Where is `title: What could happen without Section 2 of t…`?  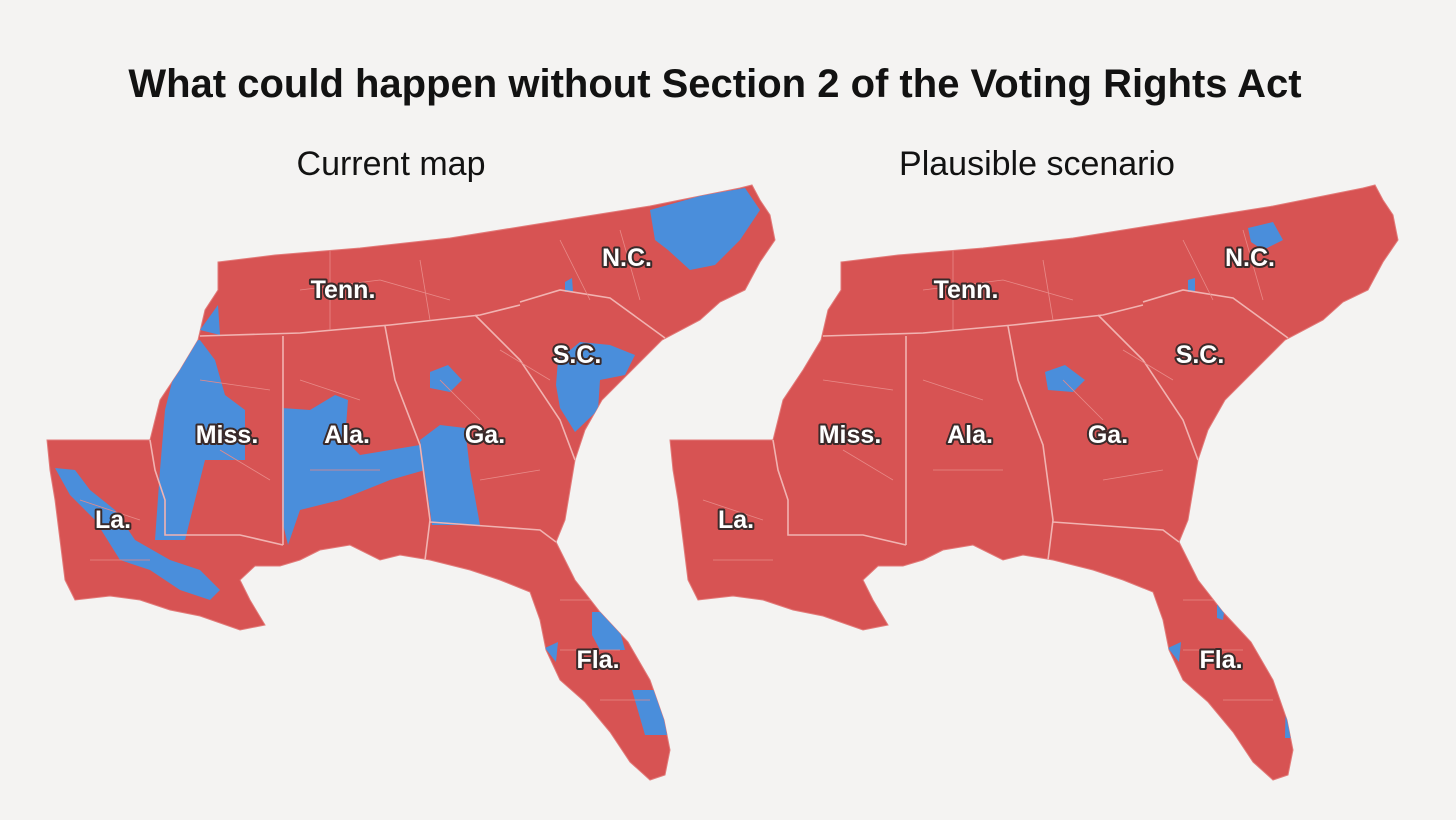
title: What could happen without Section 2 of t… is located at coordinates (714, 84).